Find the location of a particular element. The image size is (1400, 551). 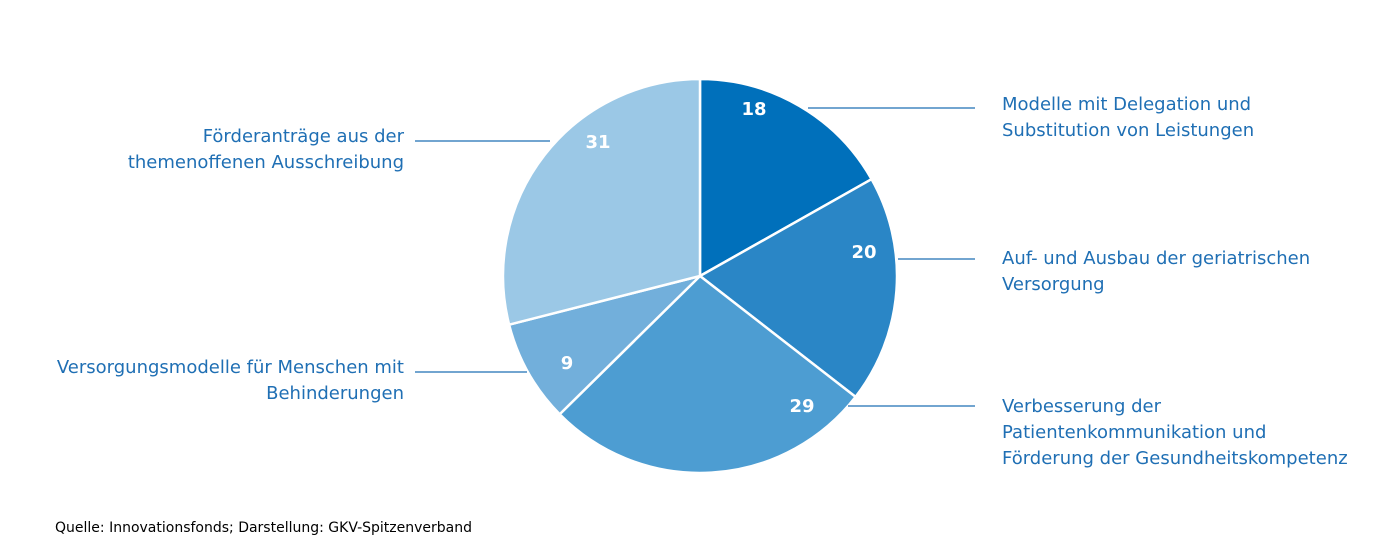

category-label: Förderung der Gesundheitskompetenz is located at coordinates (1175, 458).